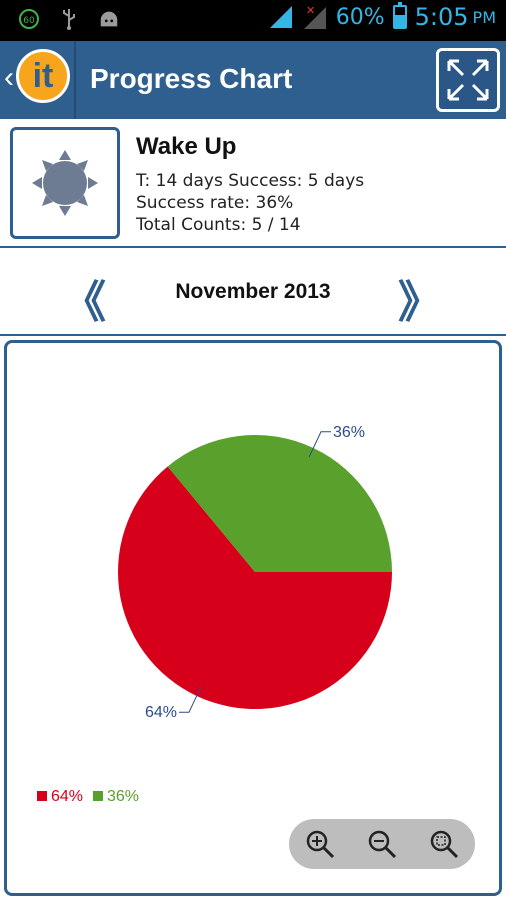 The width and height of the screenshot is (506, 900). I want to click on wifi-signal-icon, so click(280, 17).